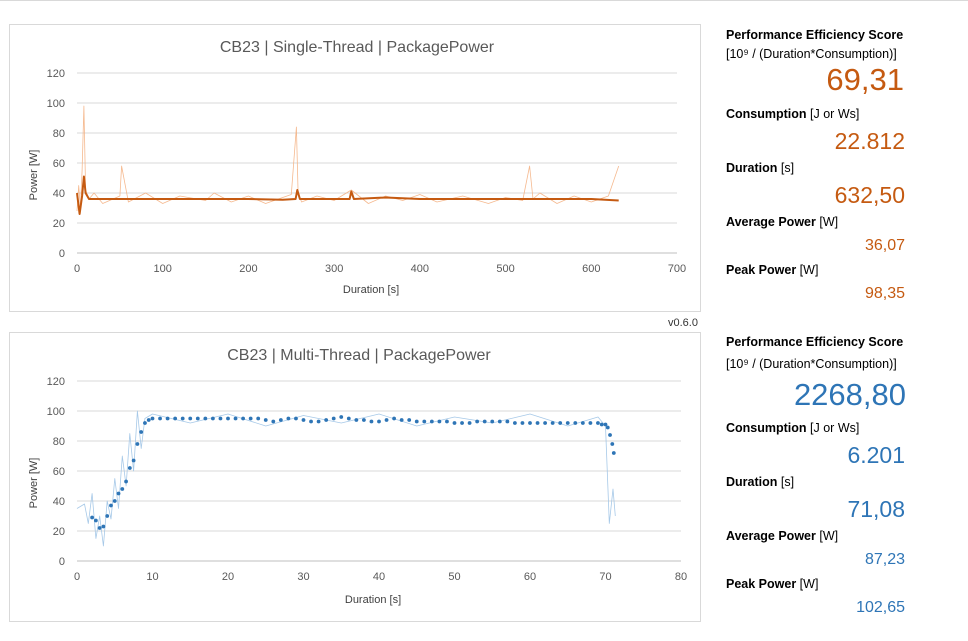 The image size is (968, 641). What do you see at coordinates (880, 607) in the screenshot?
I see `peak-power-value: 102,65` at bounding box center [880, 607].